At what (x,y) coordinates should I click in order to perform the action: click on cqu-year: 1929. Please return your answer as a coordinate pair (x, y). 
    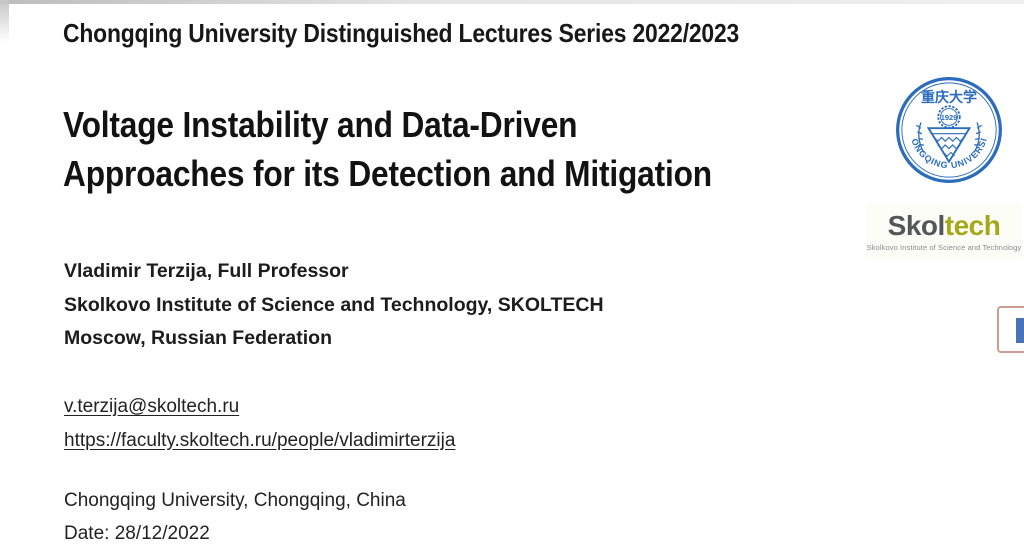
    Looking at the image, I should click on (949, 117).